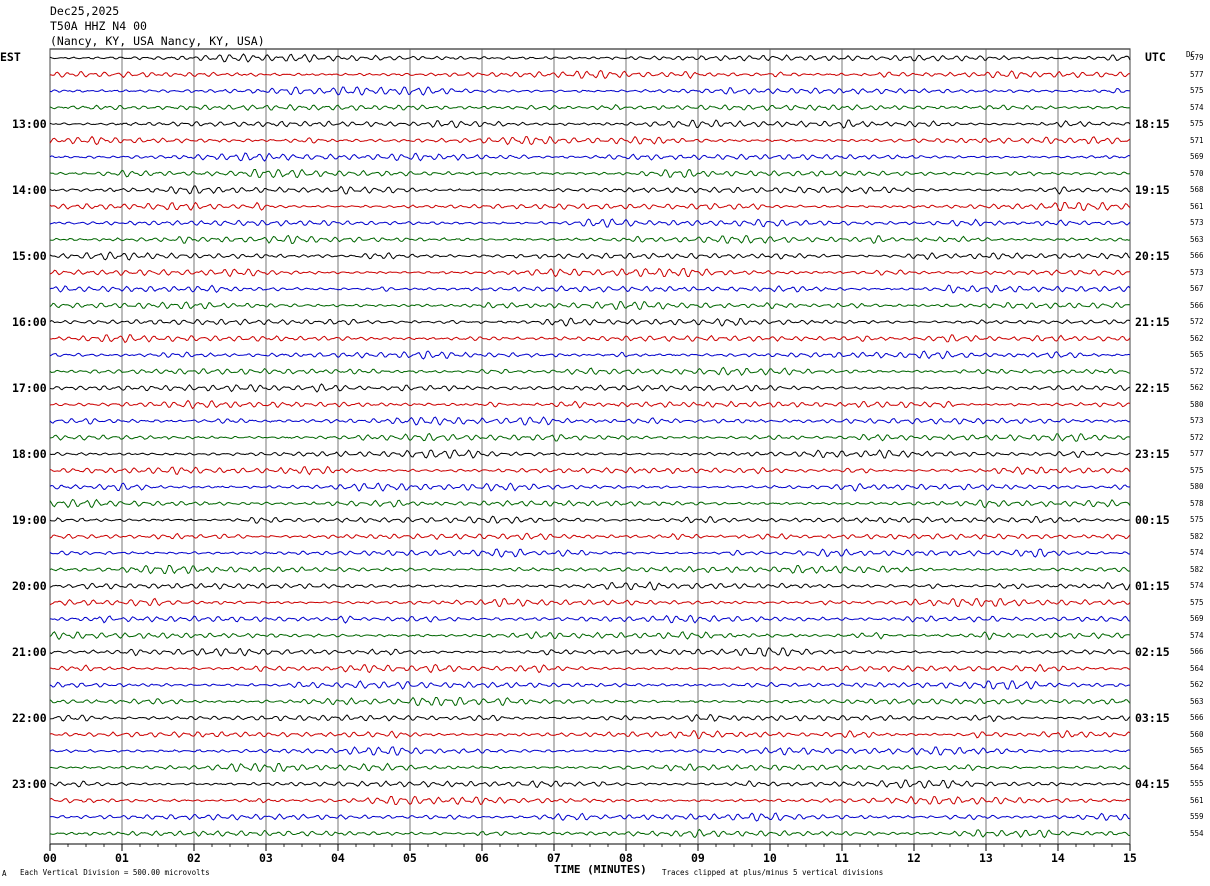 The image size is (1210, 886). I want to click on right-hour-label: 04:15, so click(1152, 784).